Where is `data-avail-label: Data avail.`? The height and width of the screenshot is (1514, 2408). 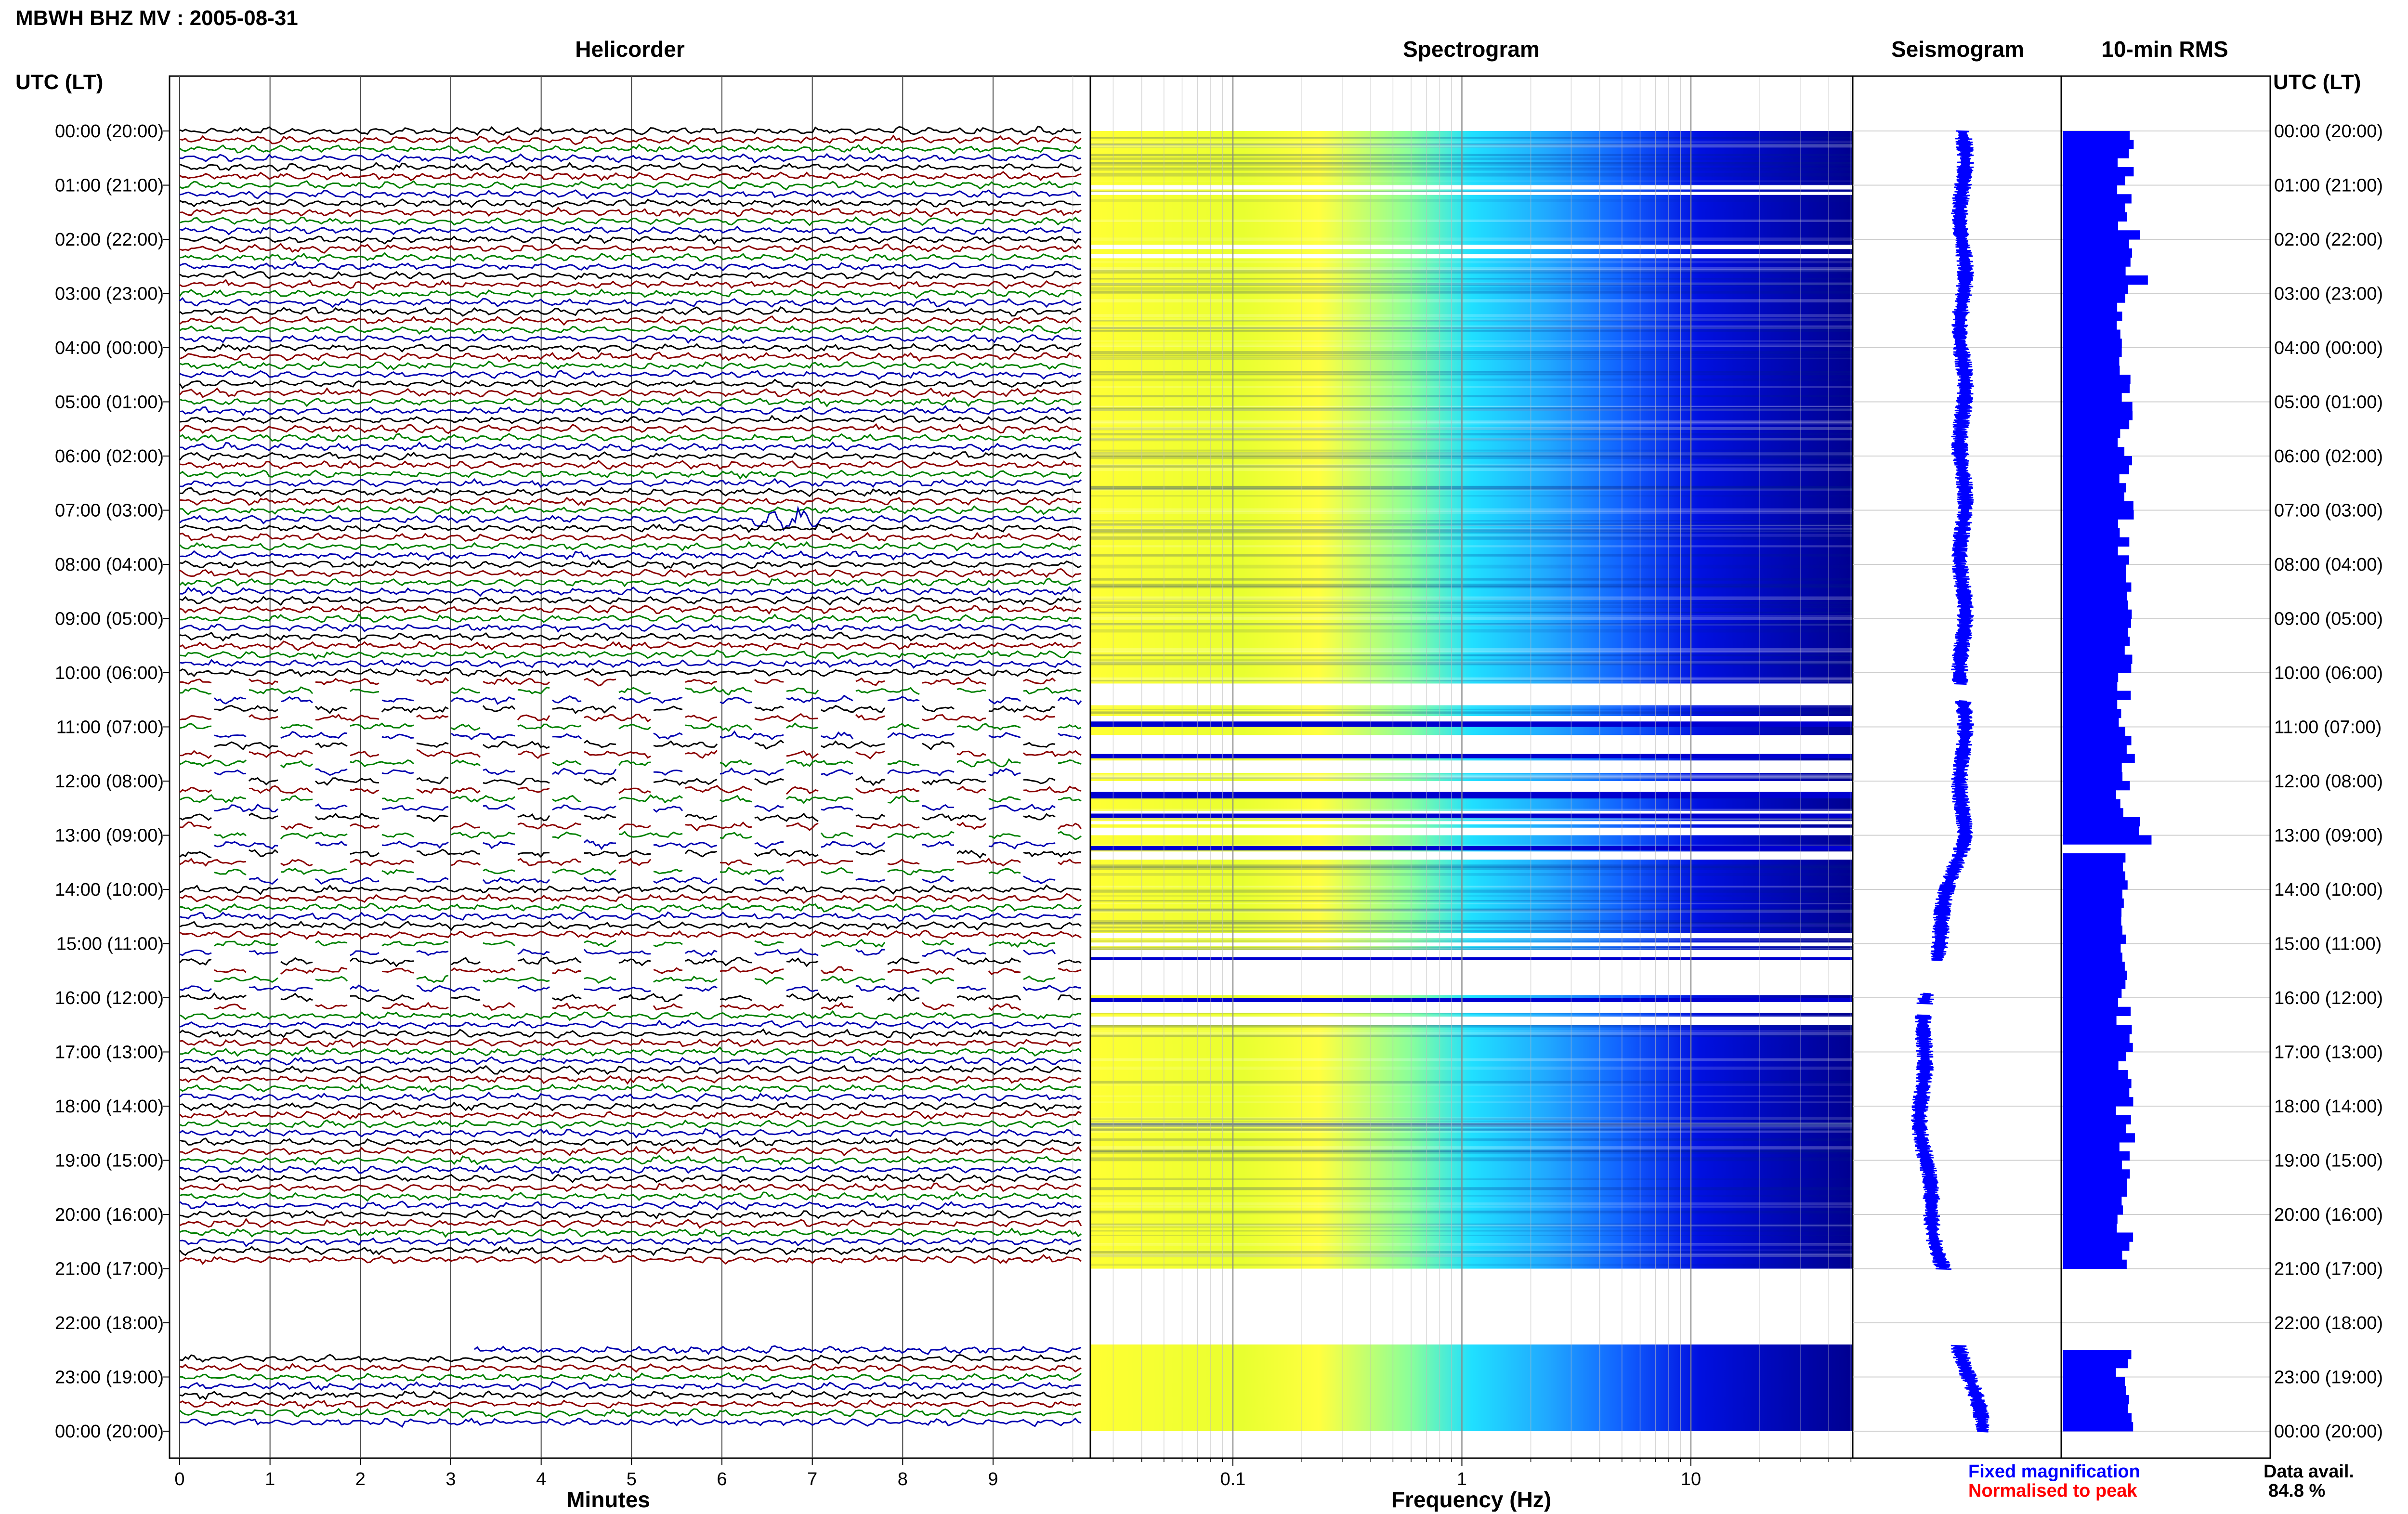 data-avail-label: Data avail. is located at coordinates (2309, 1472).